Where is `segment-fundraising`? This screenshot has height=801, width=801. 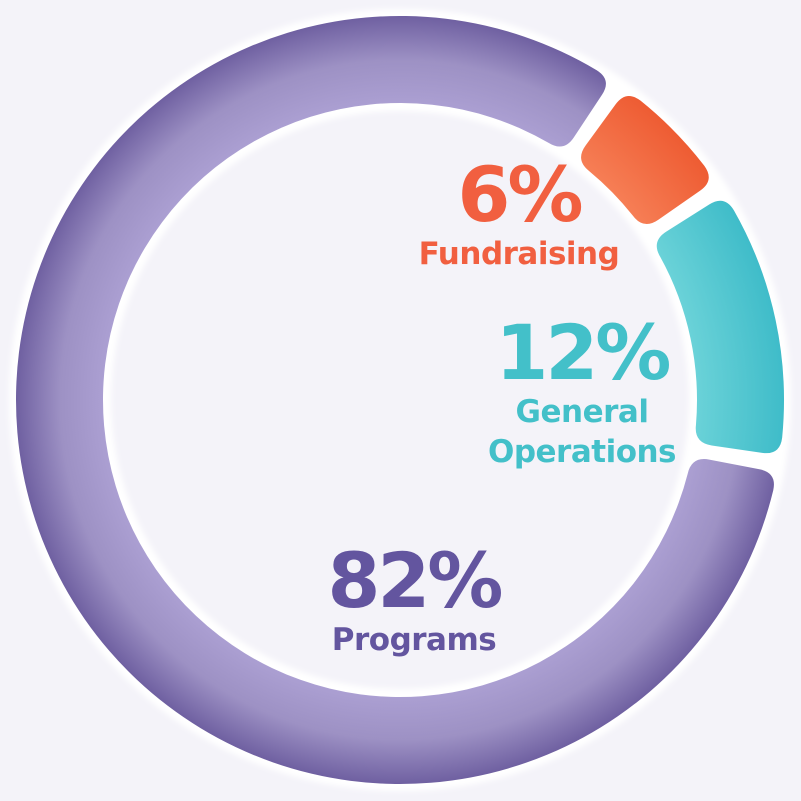
segment-fundraising is located at coordinates (645, 160).